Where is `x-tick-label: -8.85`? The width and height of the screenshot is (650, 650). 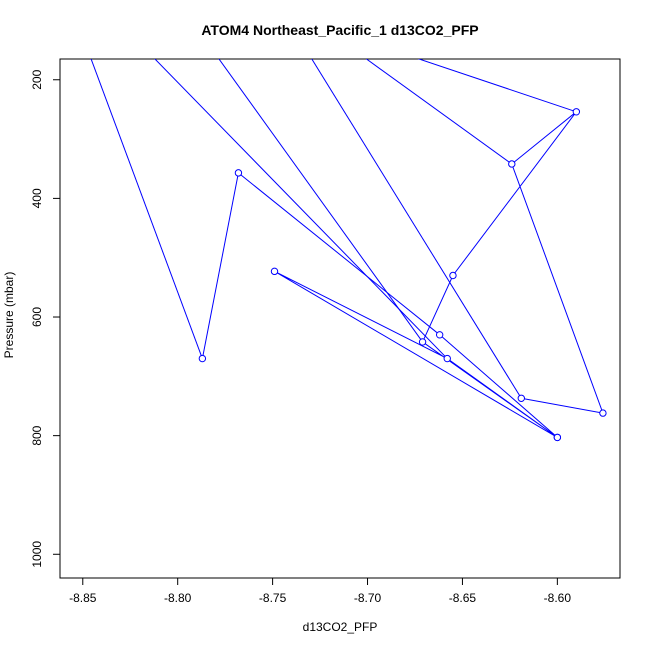 x-tick-label: -8.85 is located at coordinates (83, 598).